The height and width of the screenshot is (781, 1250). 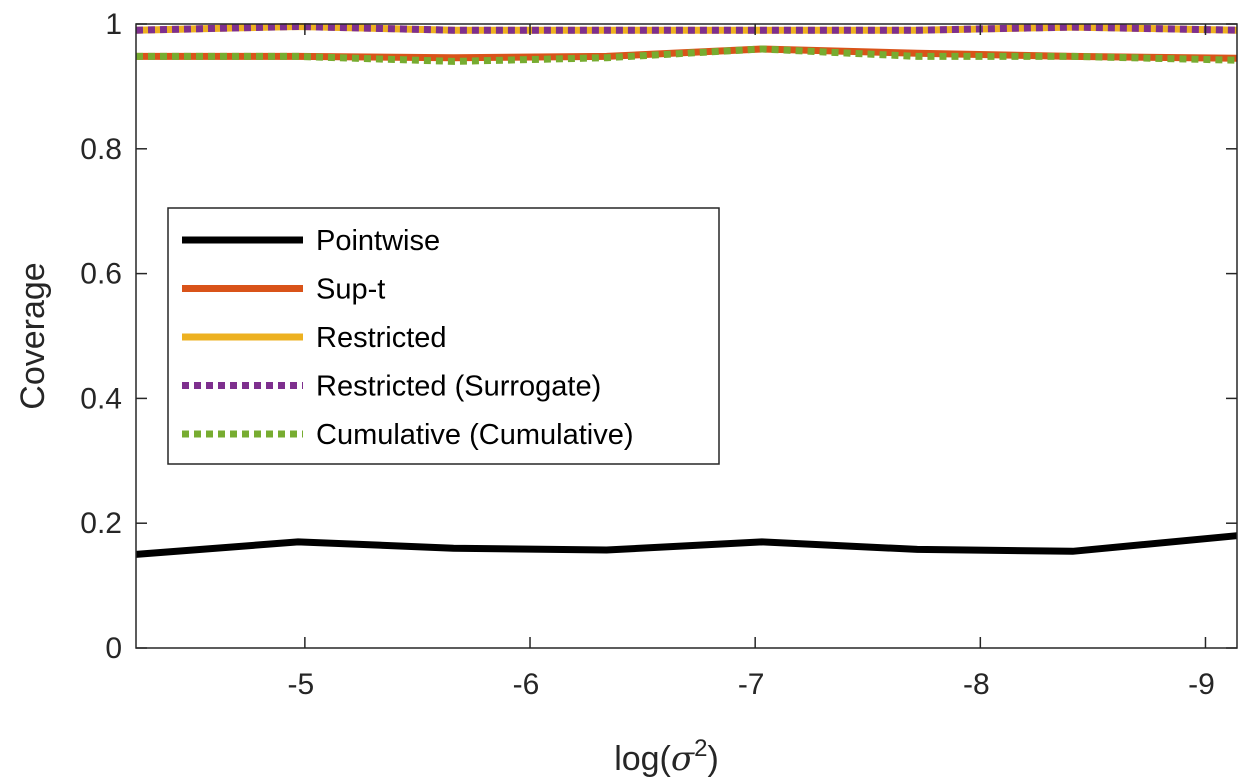 What do you see at coordinates (751, 684) in the screenshot?
I see `x-tick-label: -7` at bounding box center [751, 684].